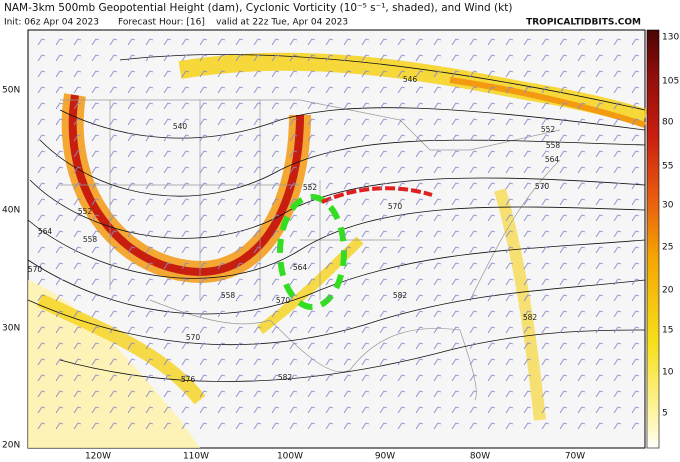  Describe the element at coordinates (310, 187) in the screenshot. I see `contour-label: 552` at that location.